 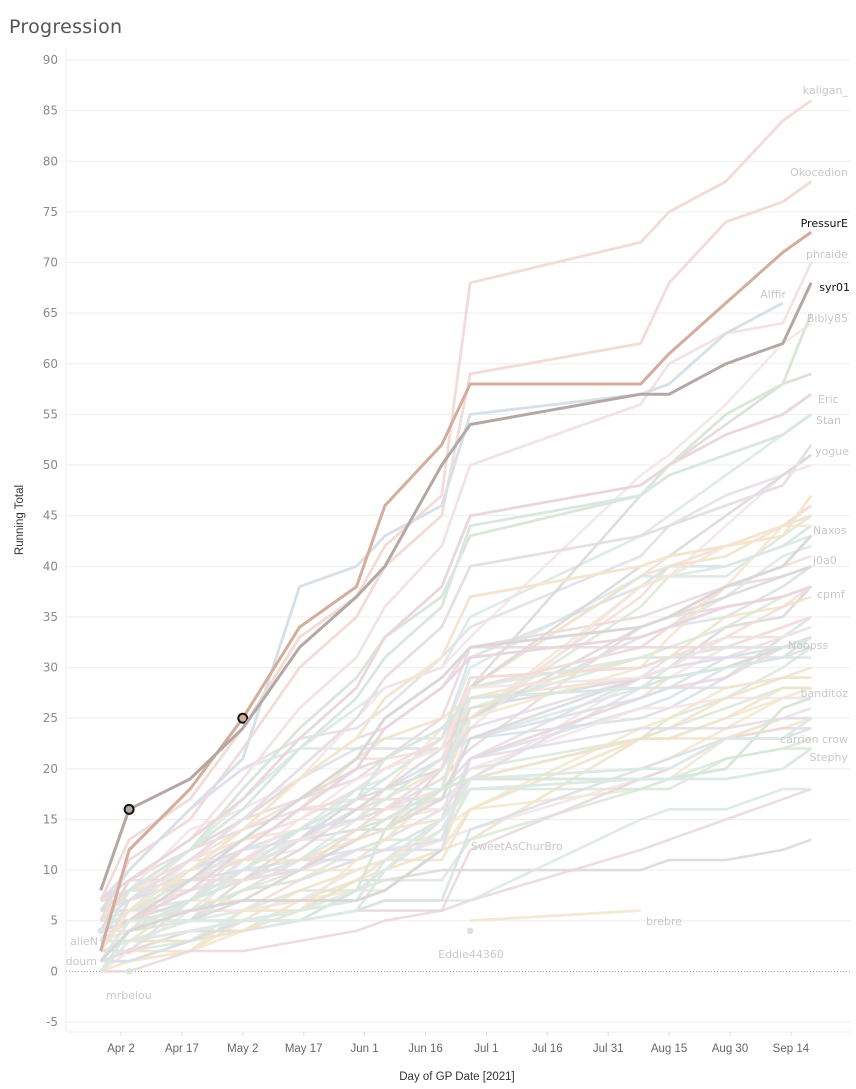 I want to click on series-label: Eddie44360, so click(x=471, y=954).